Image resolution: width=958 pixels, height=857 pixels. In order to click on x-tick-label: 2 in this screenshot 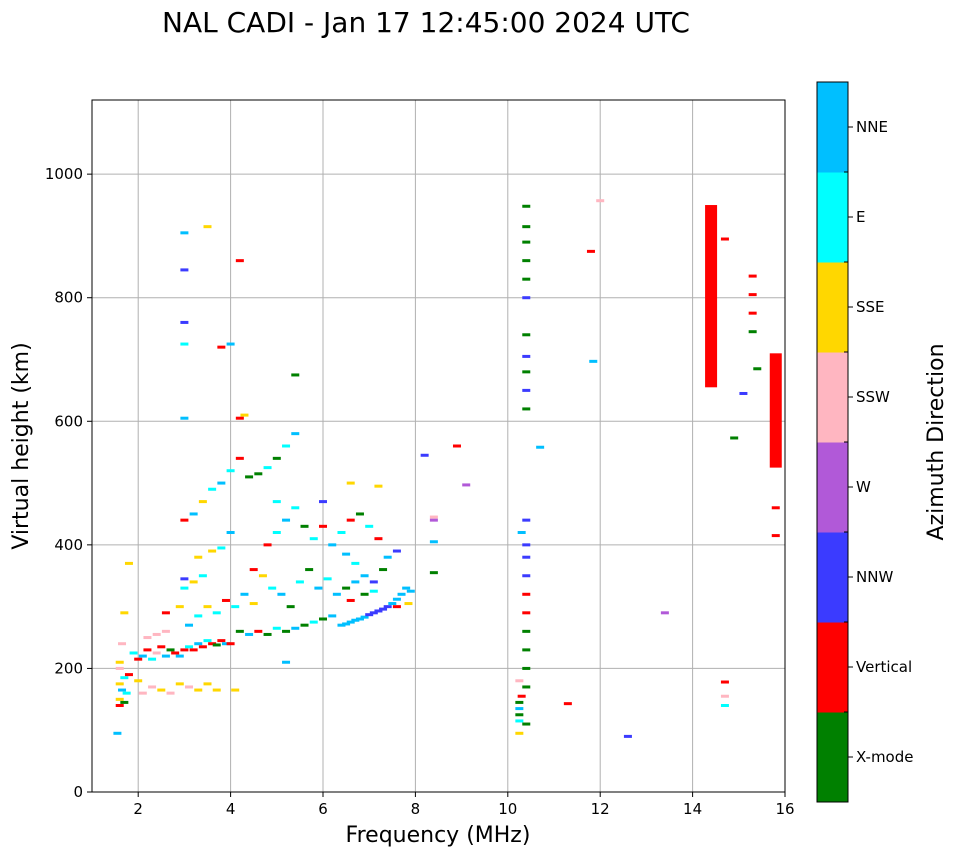, I will do `click(138, 809)`.